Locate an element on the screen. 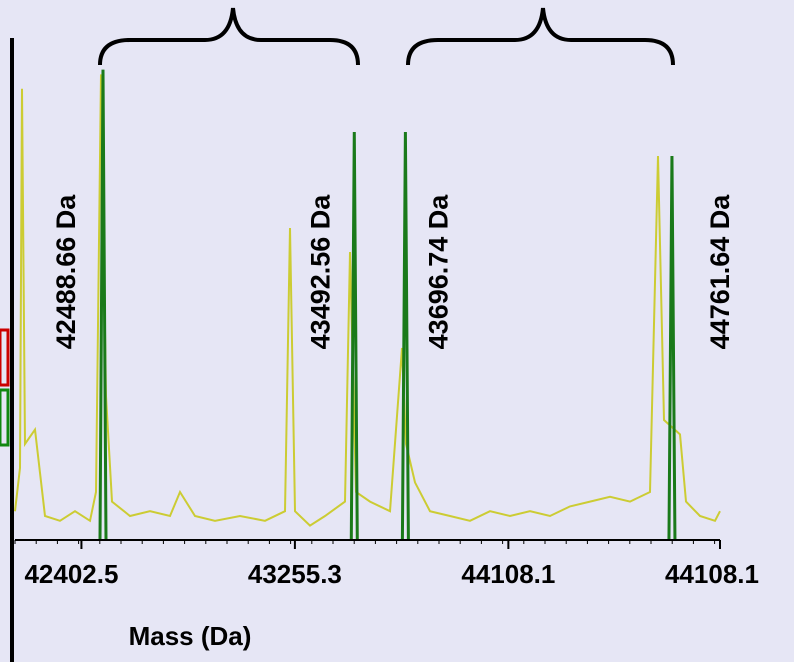  marker-red is located at coordinates (5, 357).